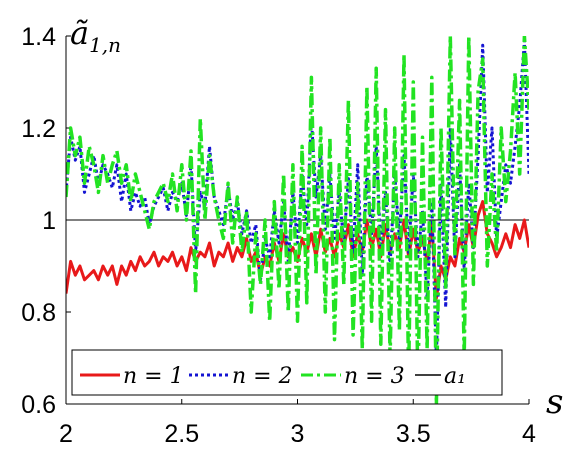 This screenshot has height=450, width=574. I want to click on x-tick-label: 3, so click(298, 434).